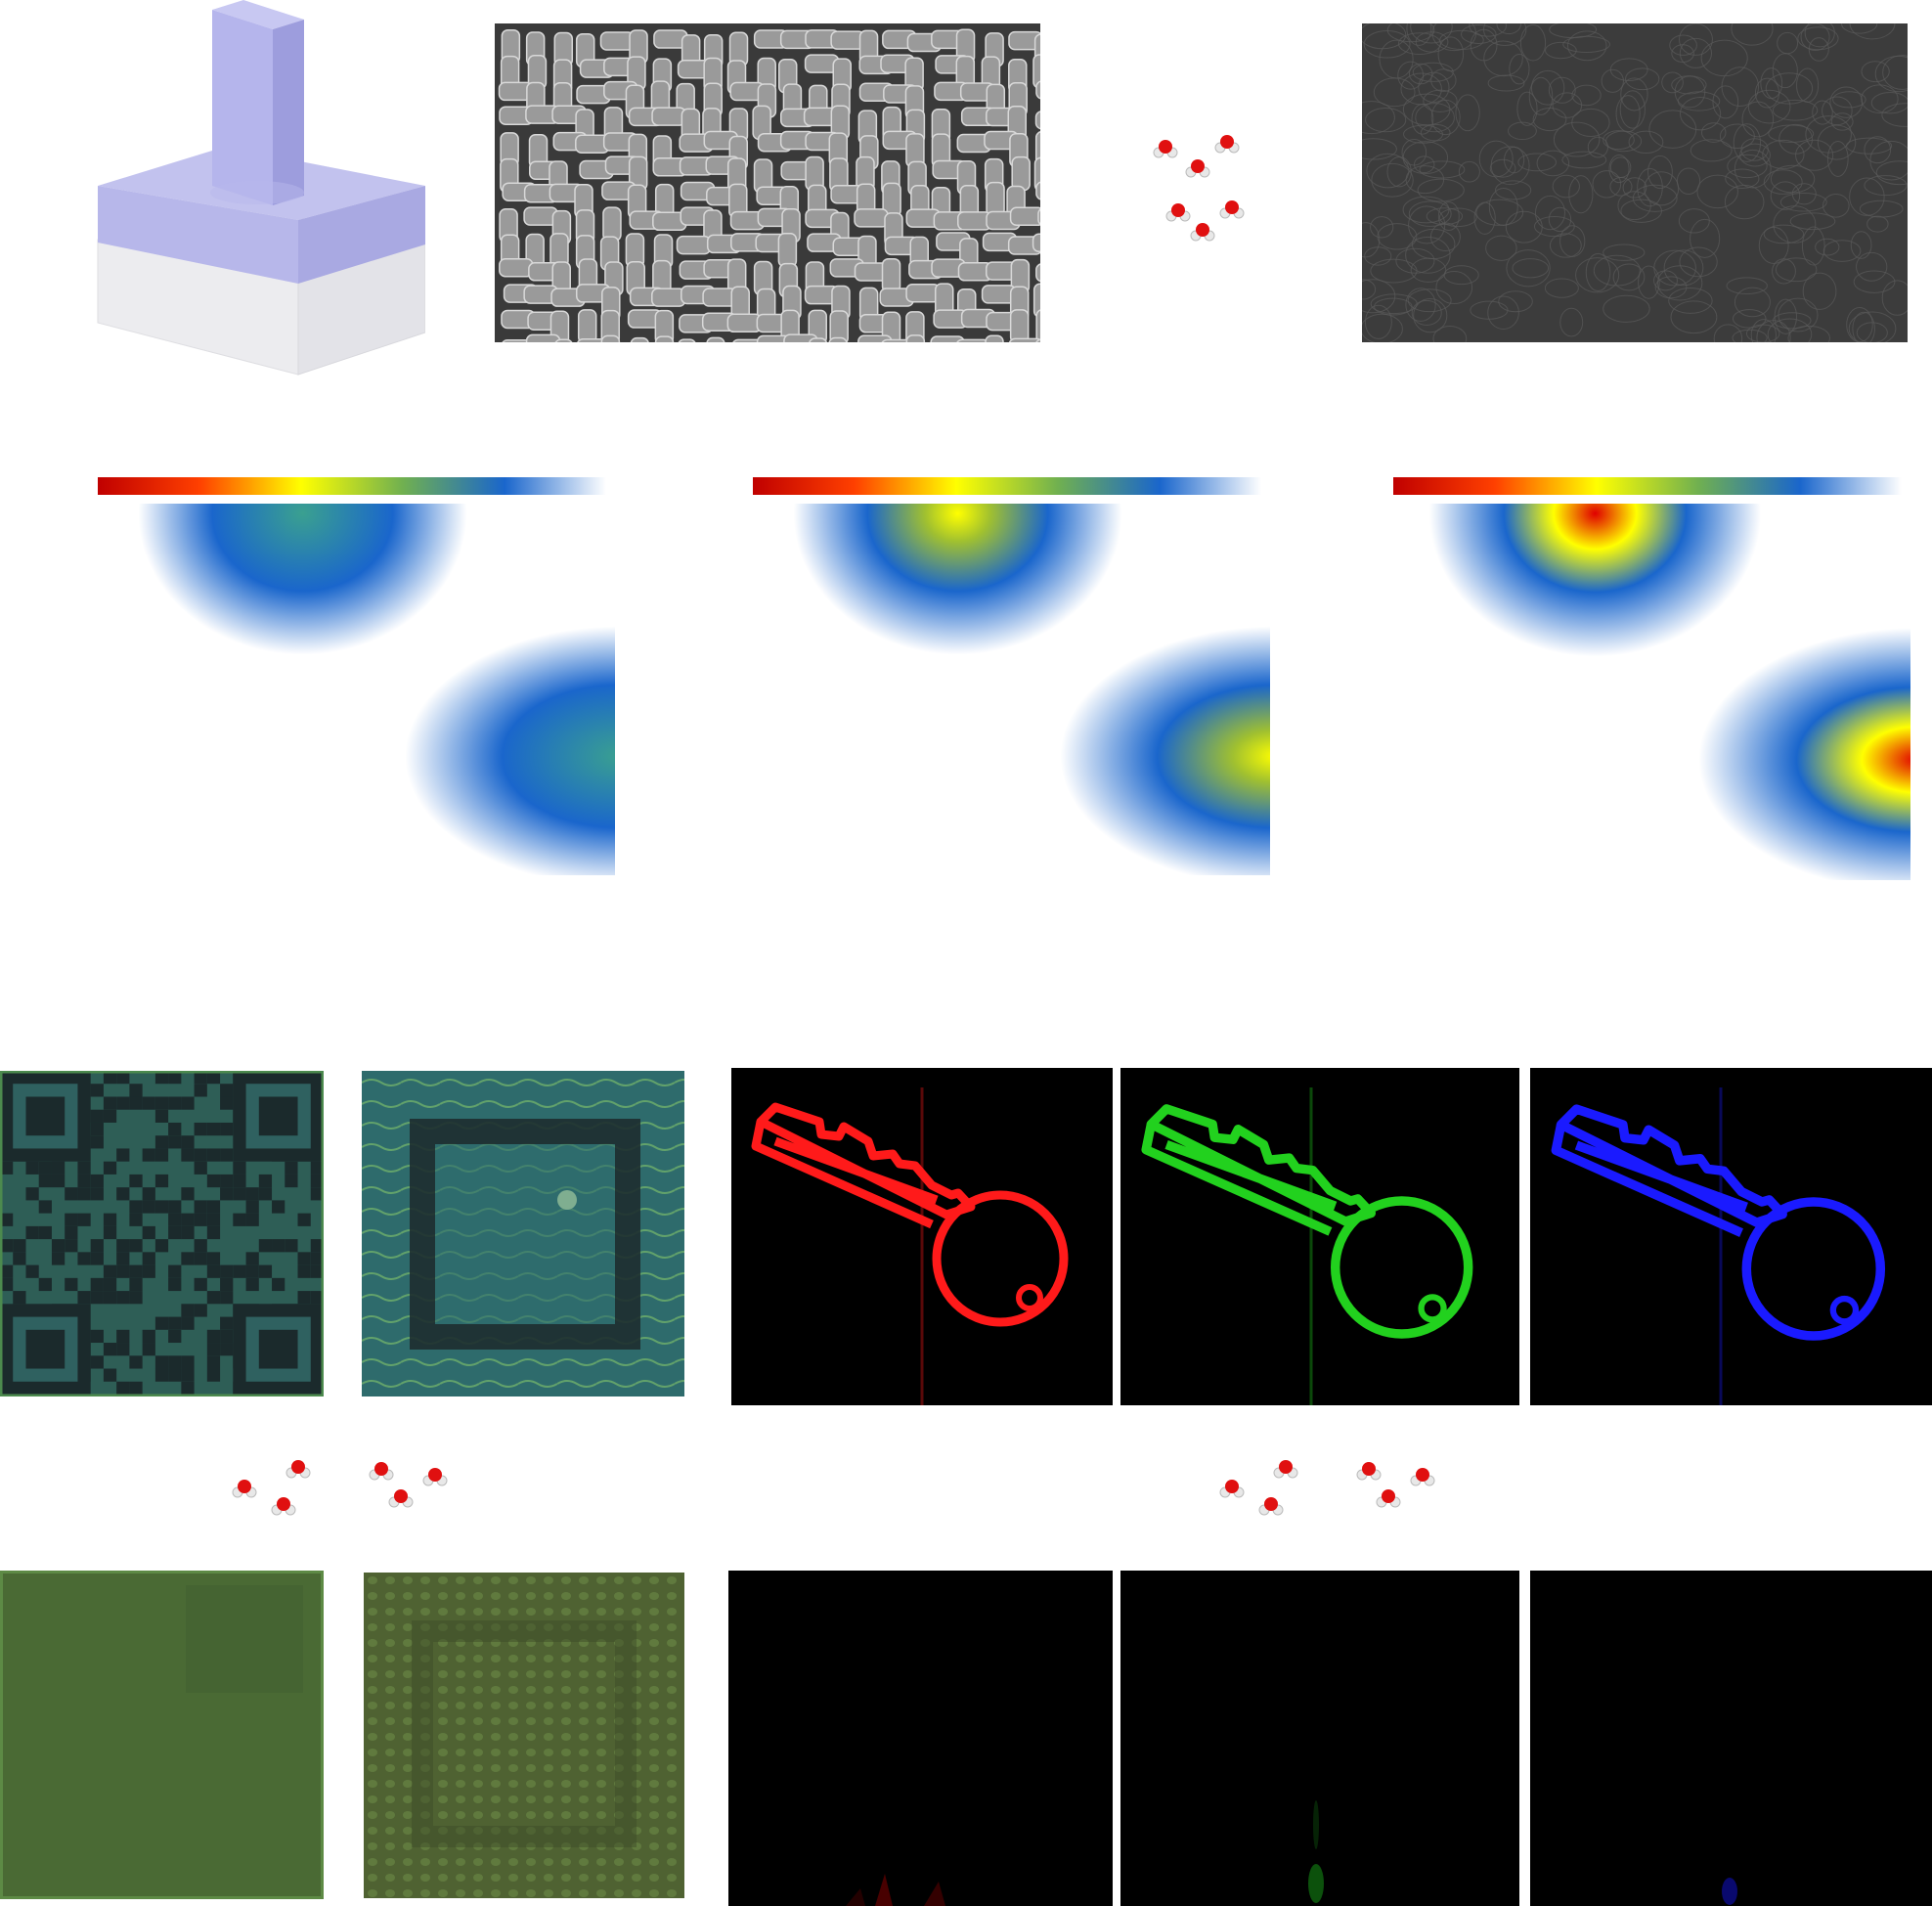 The height and width of the screenshot is (1906, 1932). What do you see at coordinates (523, 1233) in the screenshot?
I see `square-pattern-image-icon` at bounding box center [523, 1233].